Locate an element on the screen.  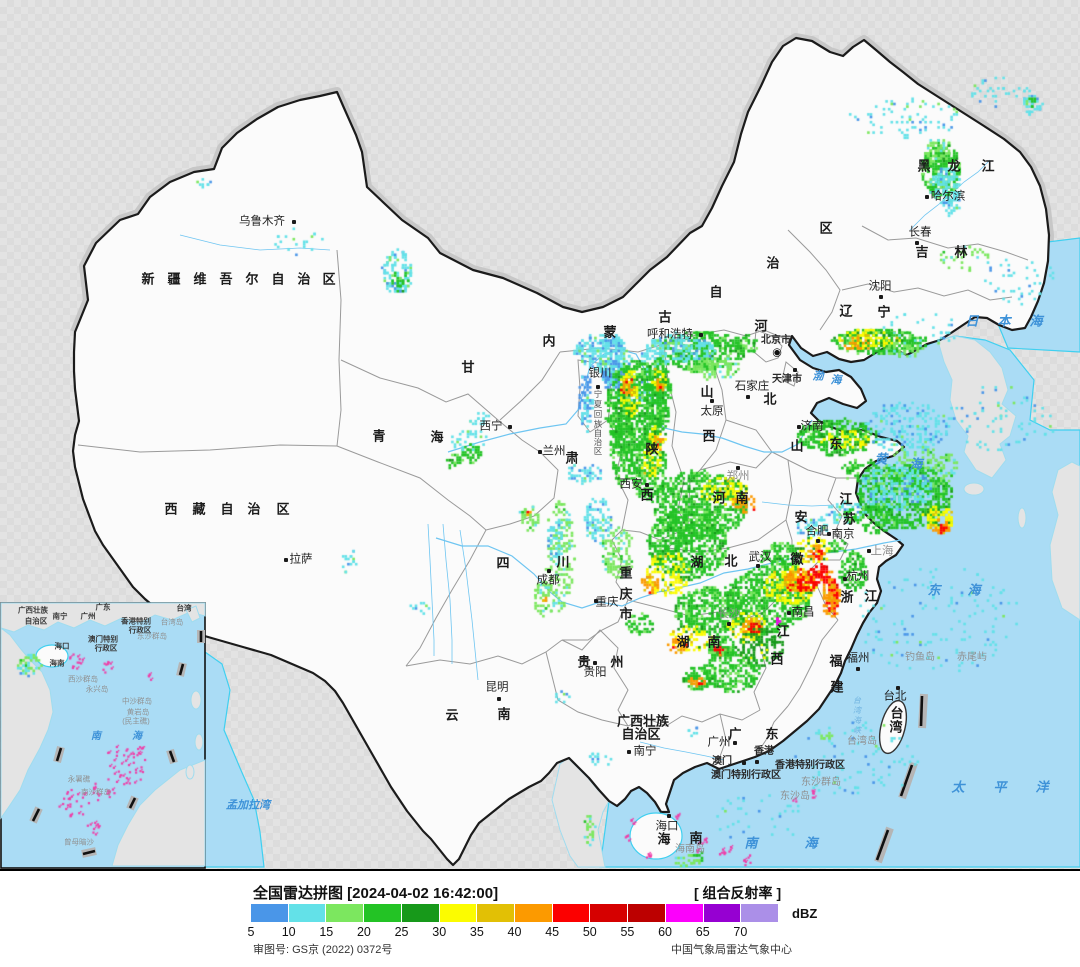
reflectivity-colorbar is located at coordinates (515, 913).